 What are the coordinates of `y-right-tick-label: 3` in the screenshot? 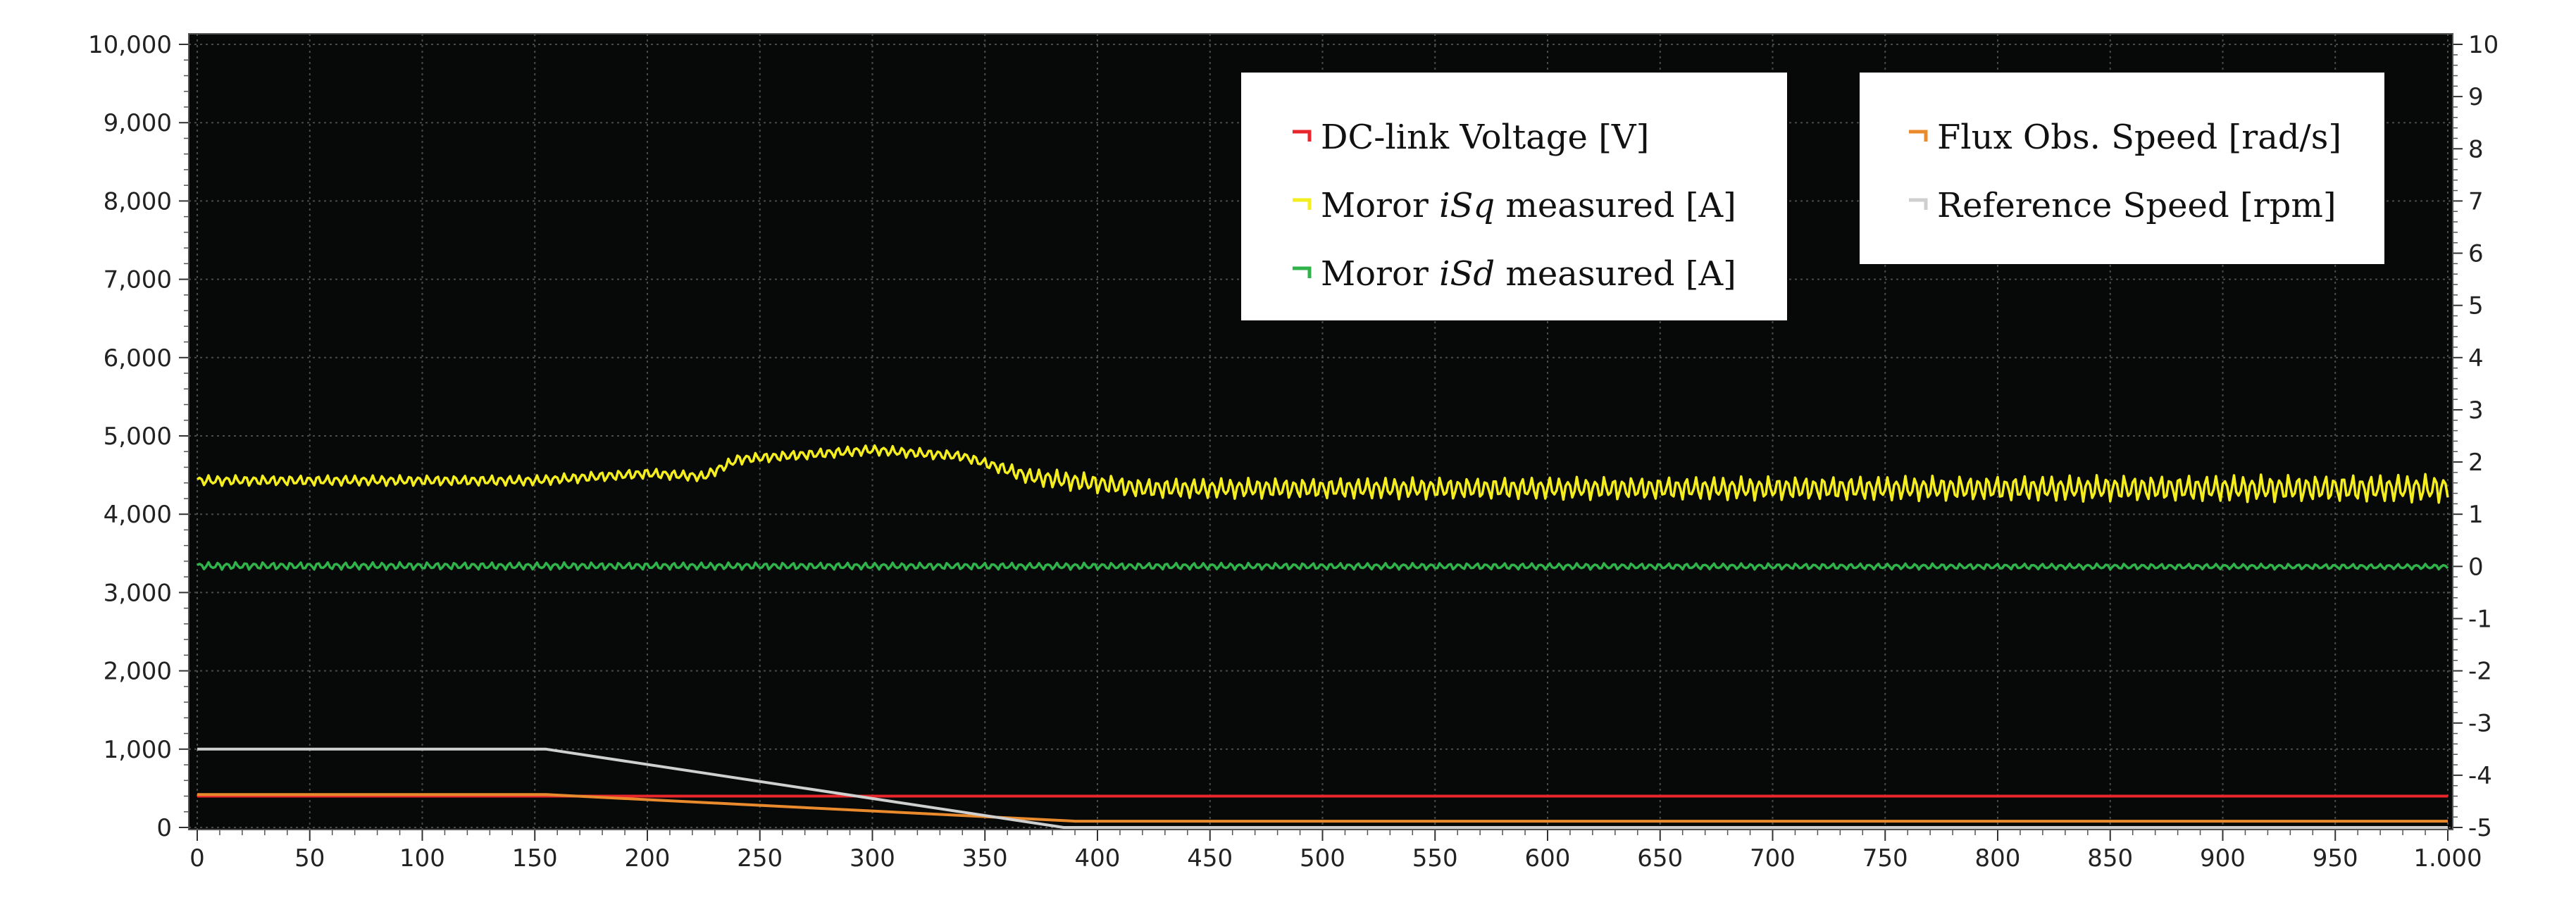 It's located at (2476, 410).